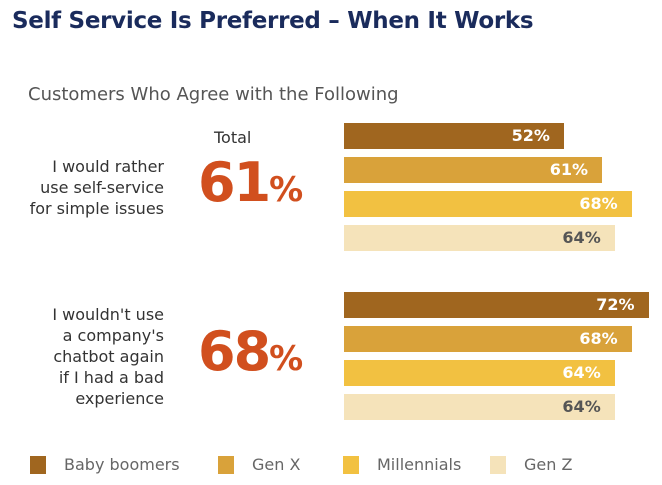 This screenshot has height=485, width=662. Describe the element at coordinates (615, 304) in the screenshot. I see `data-label: 72%` at that location.